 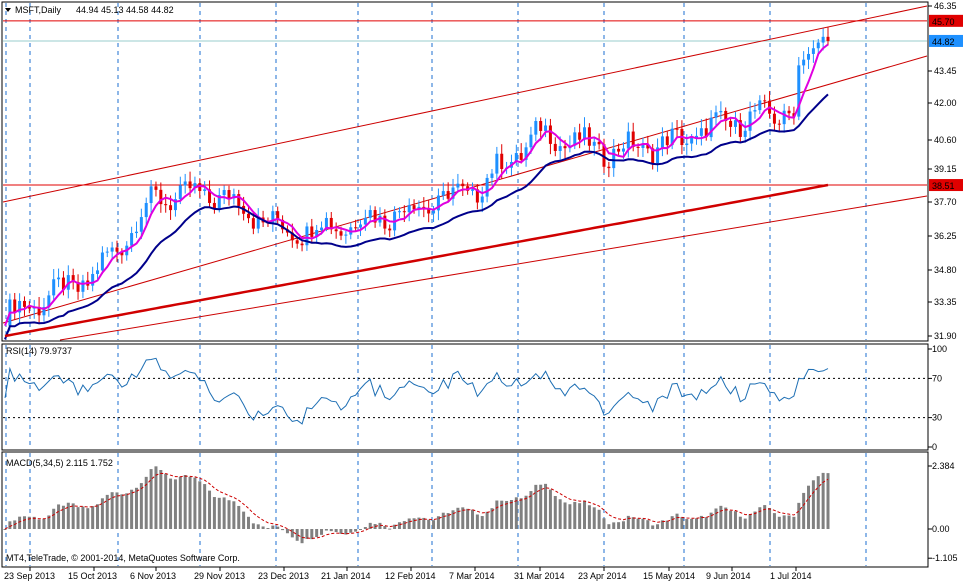 I want to click on price-label-bg, so click(x=946, y=20).